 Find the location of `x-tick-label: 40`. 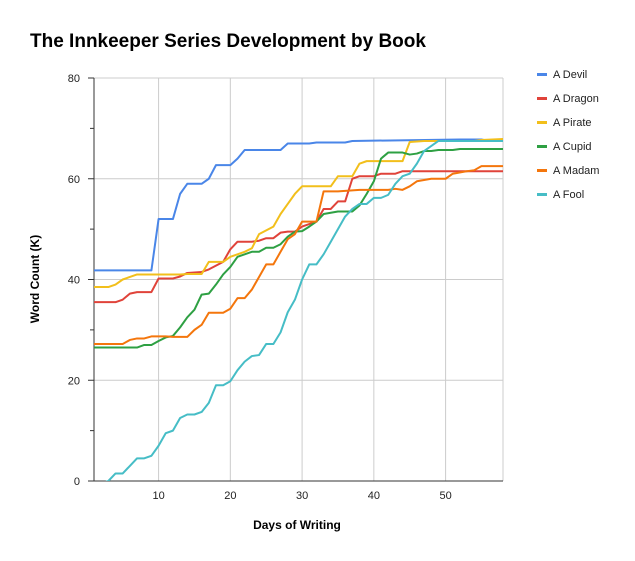

x-tick-label: 40 is located at coordinates (374, 496).